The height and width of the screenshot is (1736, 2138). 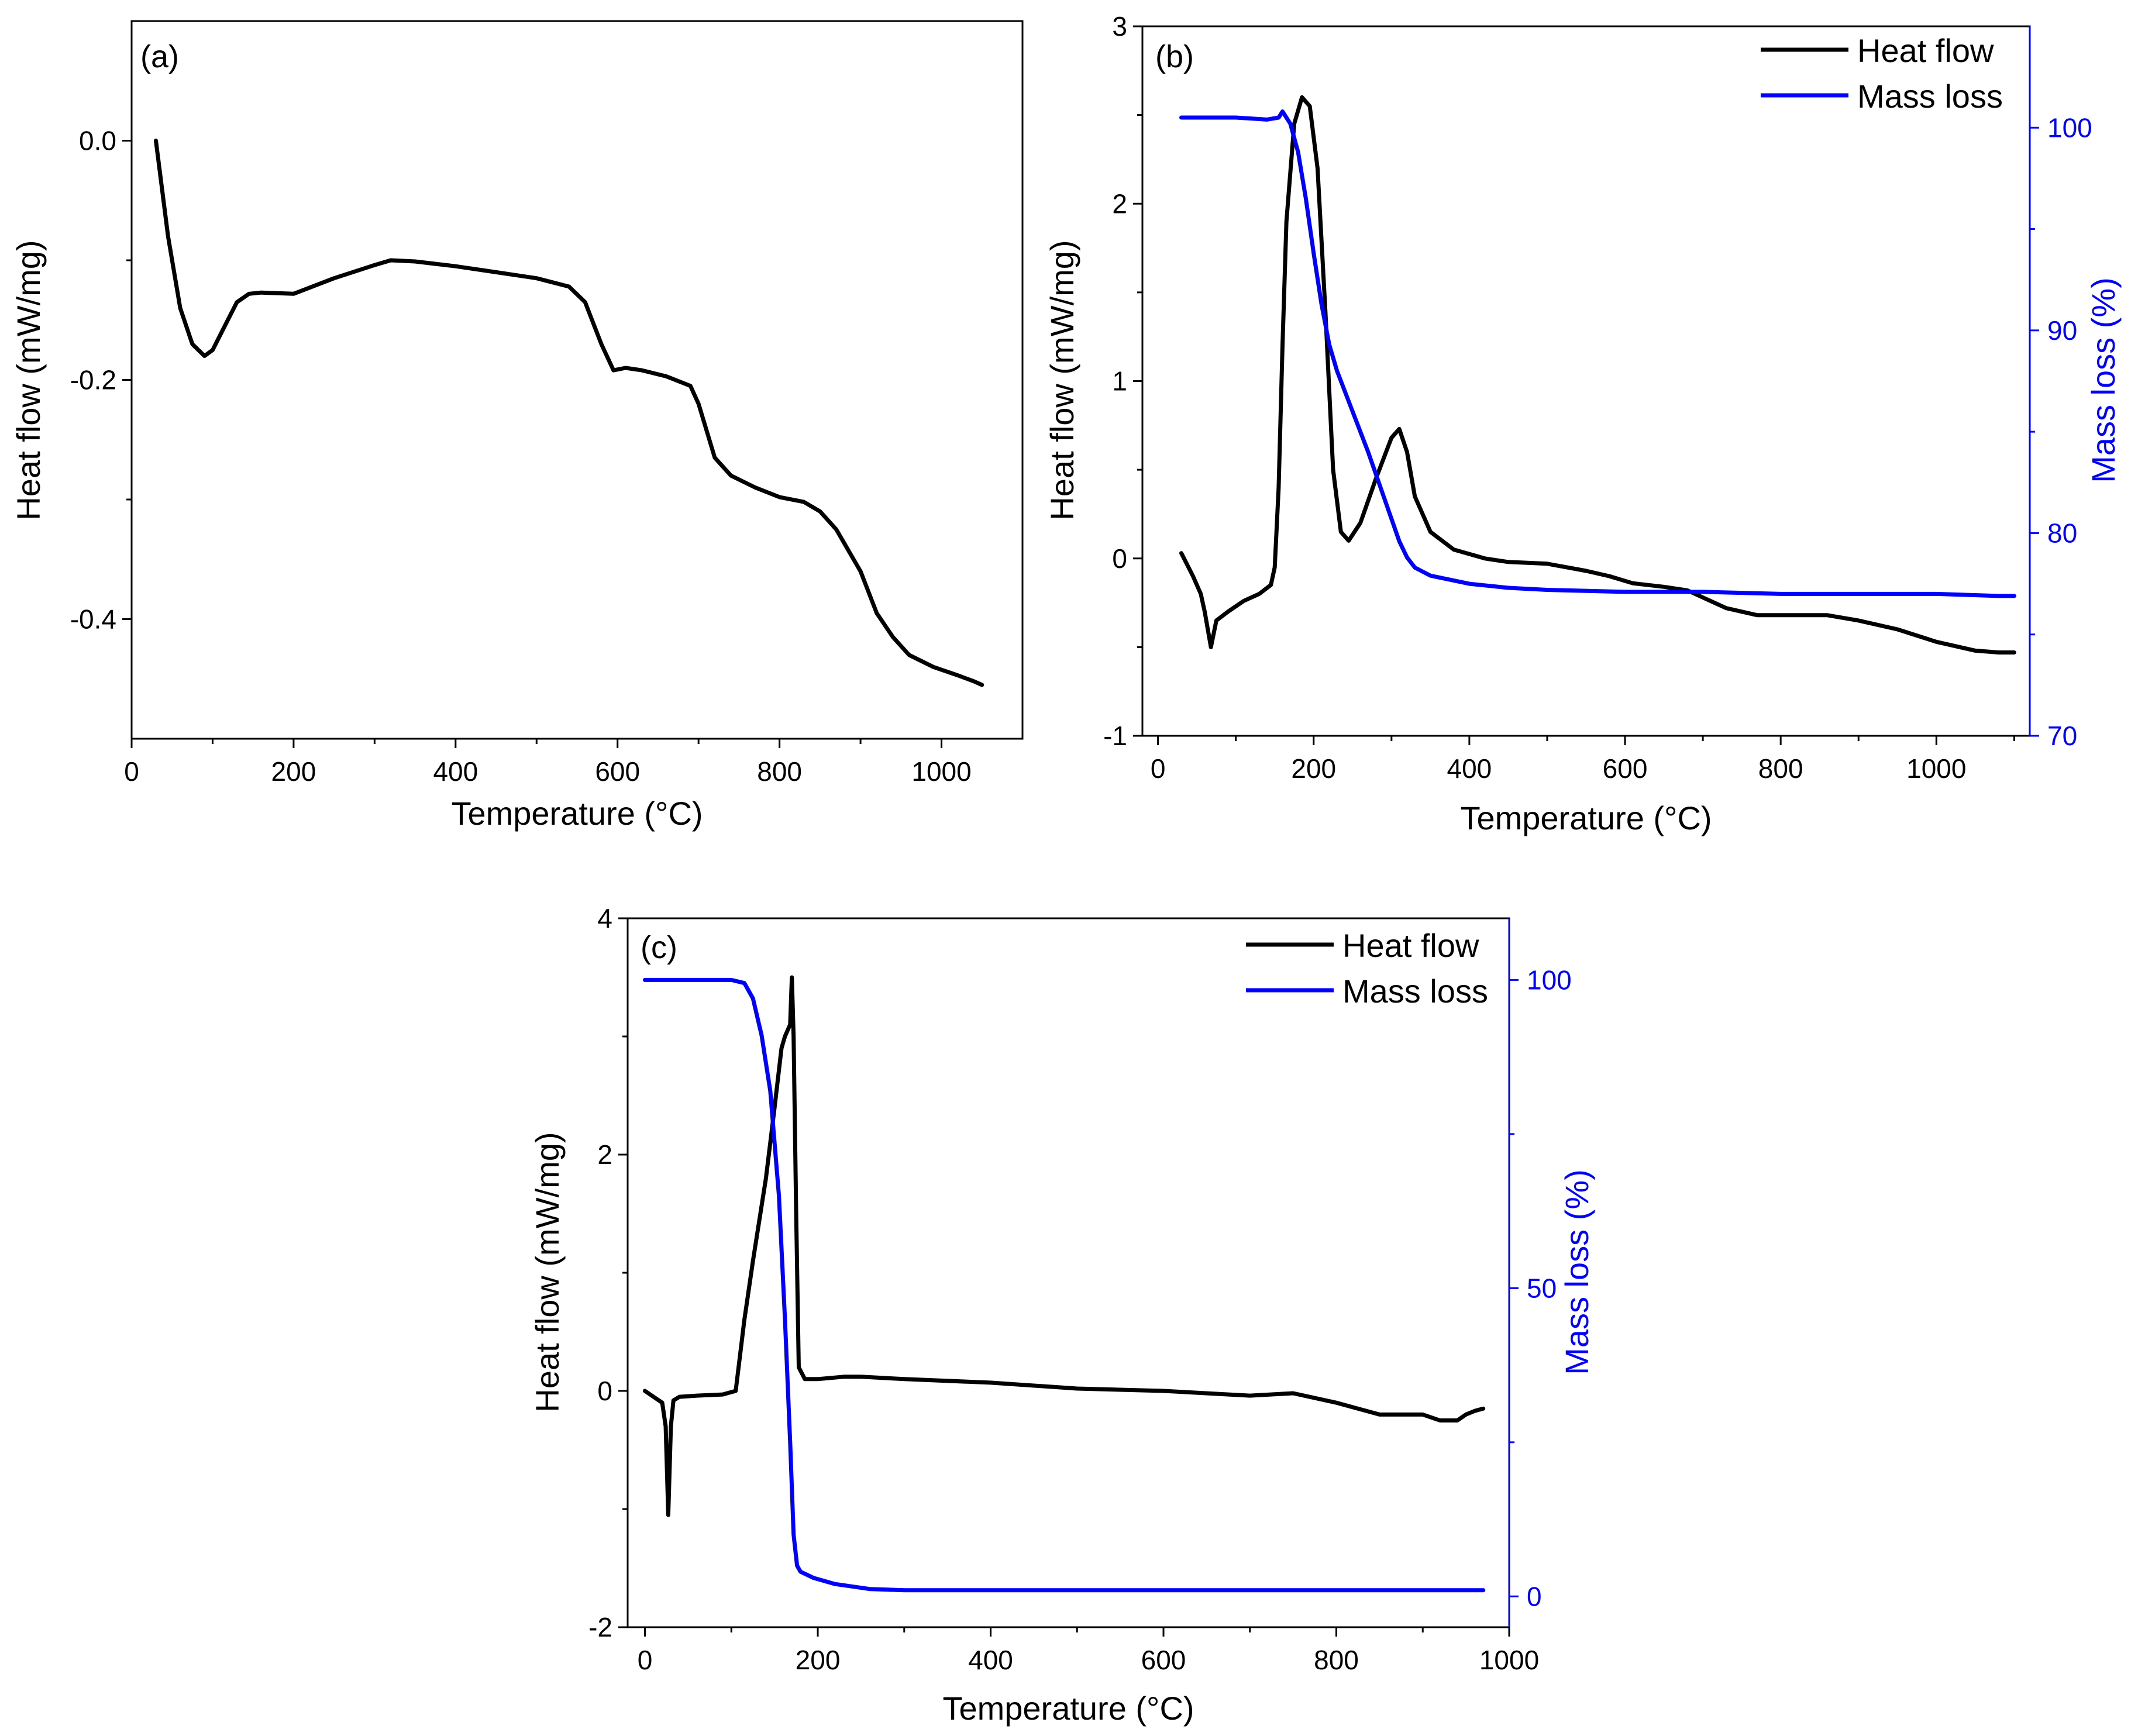 What do you see at coordinates (1115, 736) in the screenshot?
I see `y-tick-label: -1` at bounding box center [1115, 736].